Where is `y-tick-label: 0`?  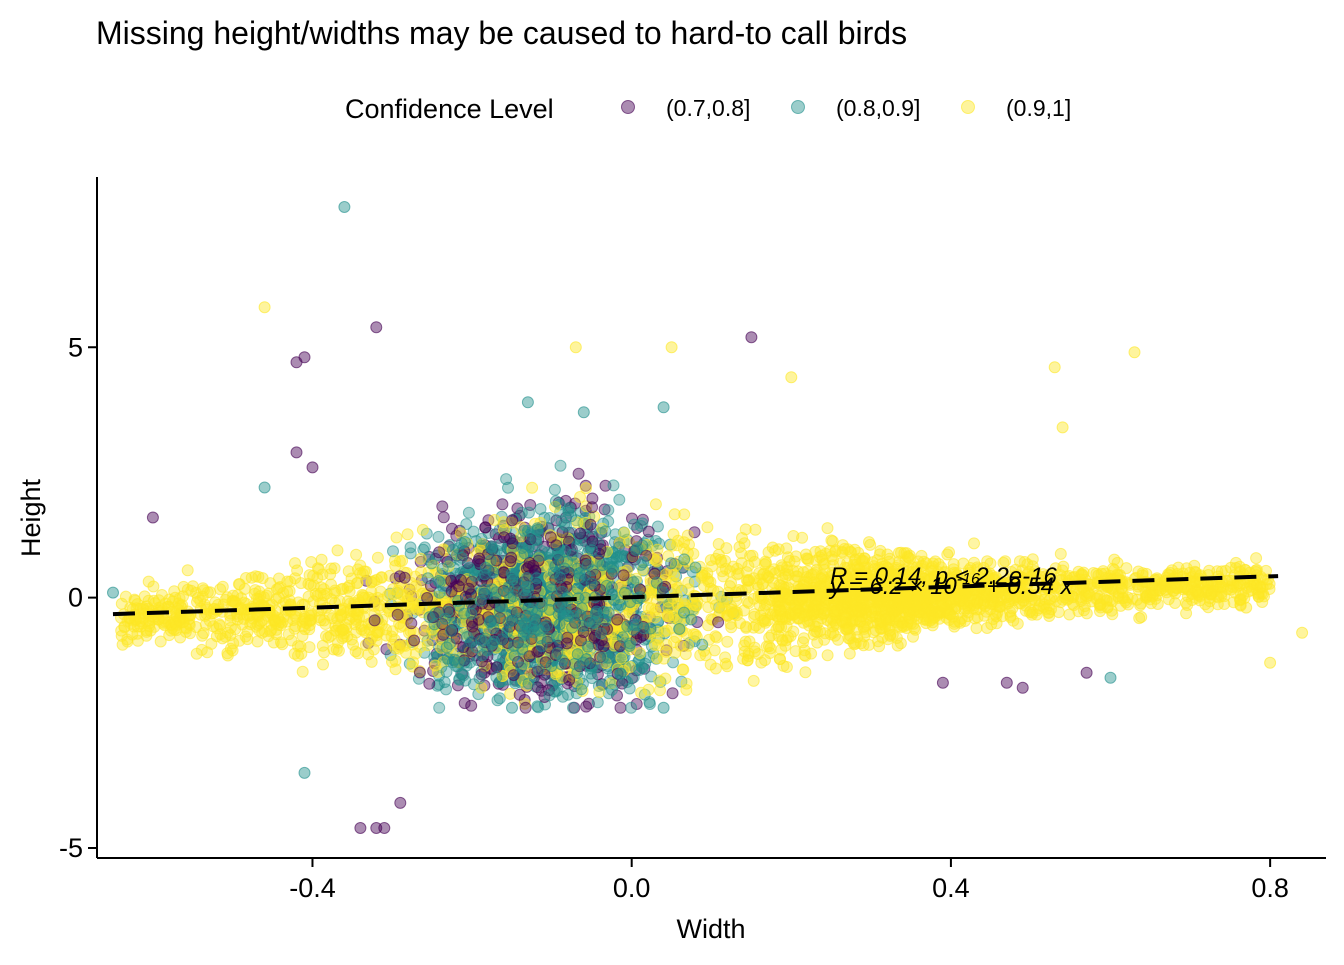 y-tick-label: 0 is located at coordinates (75, 598).